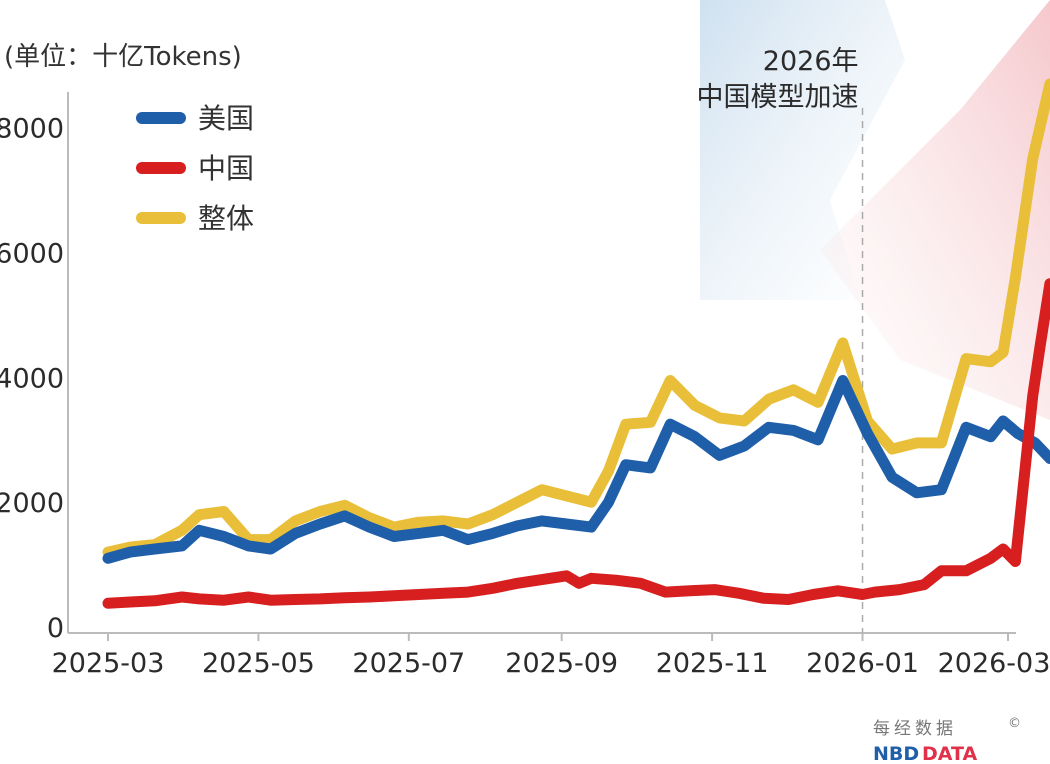  What do you see at coordinates (778, 97) in the screenshot?
I see `annotation-text: 中国模型加速` at bounding box center [778, 97].